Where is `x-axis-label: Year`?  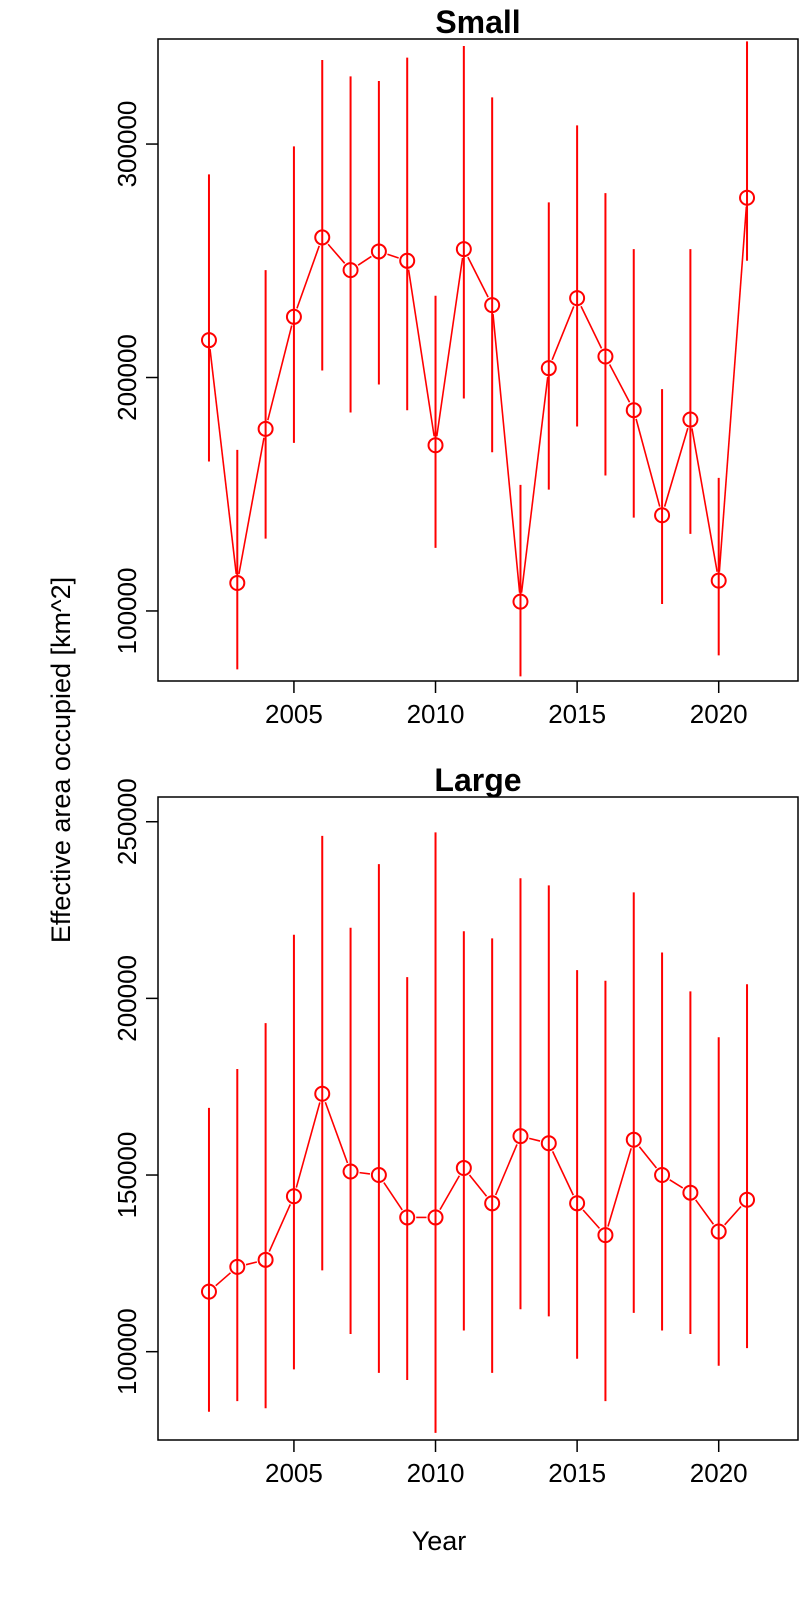
x-axis-label: Year is located at coordinates (439, 1541).